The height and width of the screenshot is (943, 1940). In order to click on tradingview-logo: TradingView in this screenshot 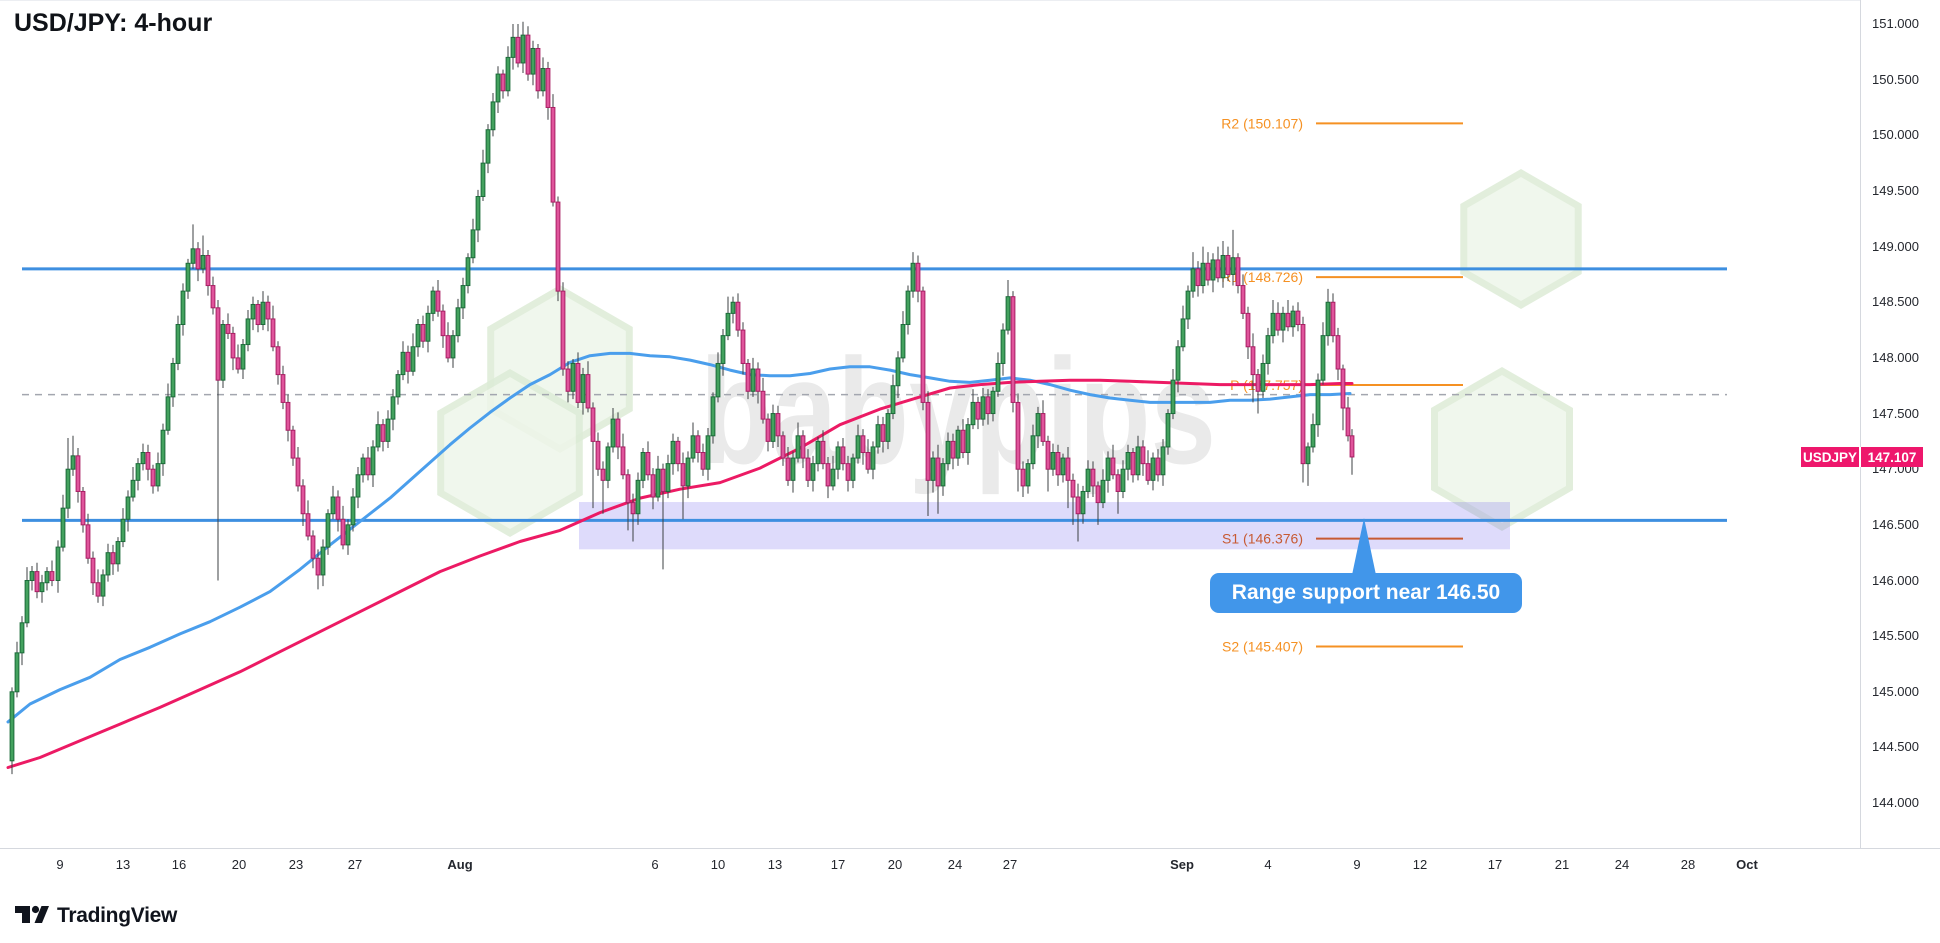, I will do `click(95, 915)`.